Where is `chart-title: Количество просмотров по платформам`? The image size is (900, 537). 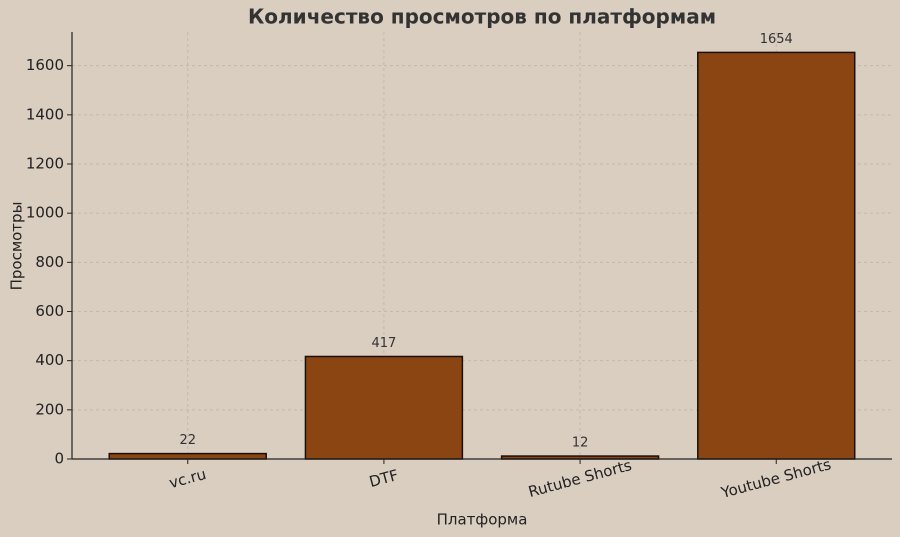 chart-title: Количество просмотров по платформам is located at coordinates (482, 17).